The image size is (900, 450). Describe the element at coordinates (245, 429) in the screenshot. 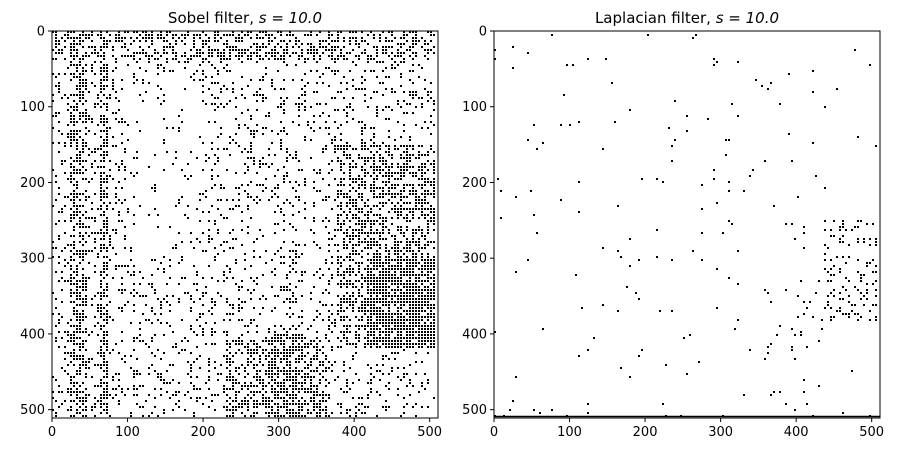

I see `sobel-x-axis: 0 100 200 300 400 500` at that location.